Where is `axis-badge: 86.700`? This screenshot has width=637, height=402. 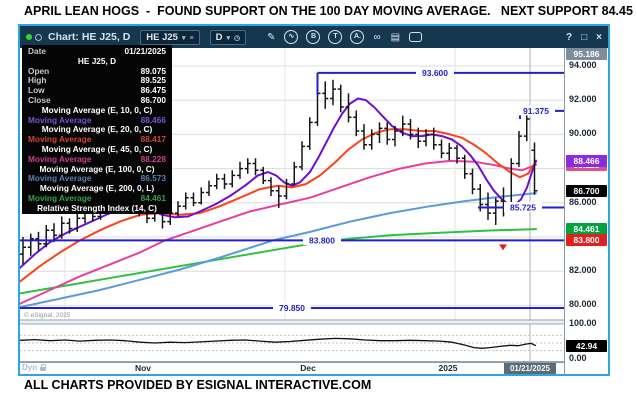
axis-badge: 86.700 is located at coordinates (586, 190).